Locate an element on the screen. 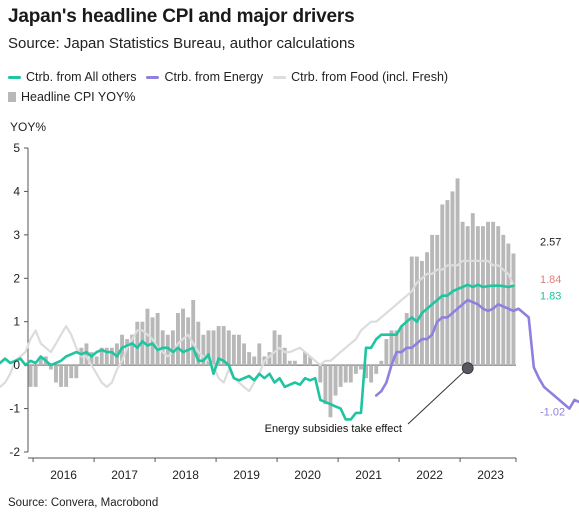 Image resolution: width=579 pixels, height=520 pixels. legend-item-food: Ctrb. from Food (incl. Fresh) is located at coordinates (360, 77).